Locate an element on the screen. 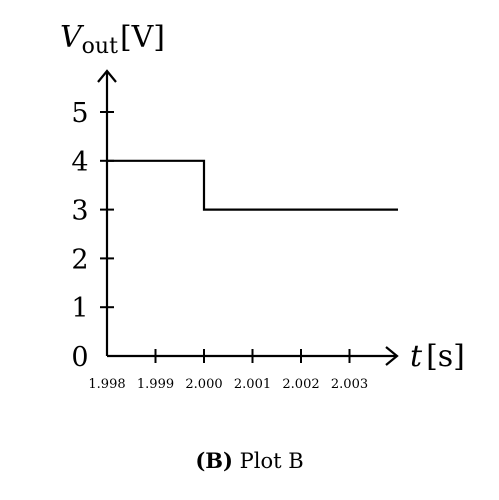 The width and height of the screenshot is (499, 500). y-tick-label: 4 is located at coordinates (79, 162).